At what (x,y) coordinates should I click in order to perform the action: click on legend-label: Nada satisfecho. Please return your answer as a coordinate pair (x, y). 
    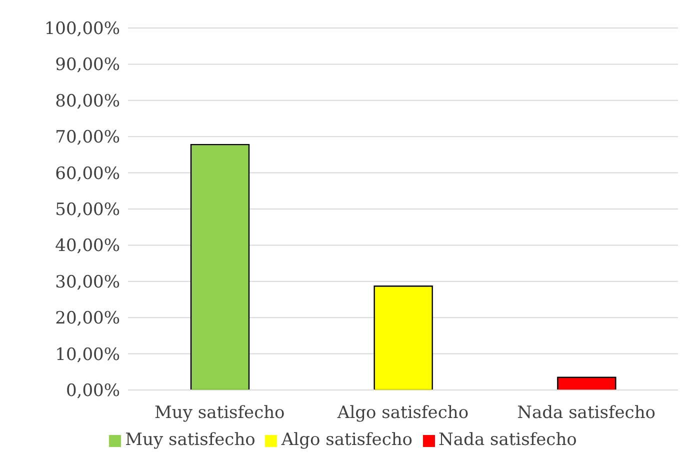
    Looking at the image, I should click on (507, 440).